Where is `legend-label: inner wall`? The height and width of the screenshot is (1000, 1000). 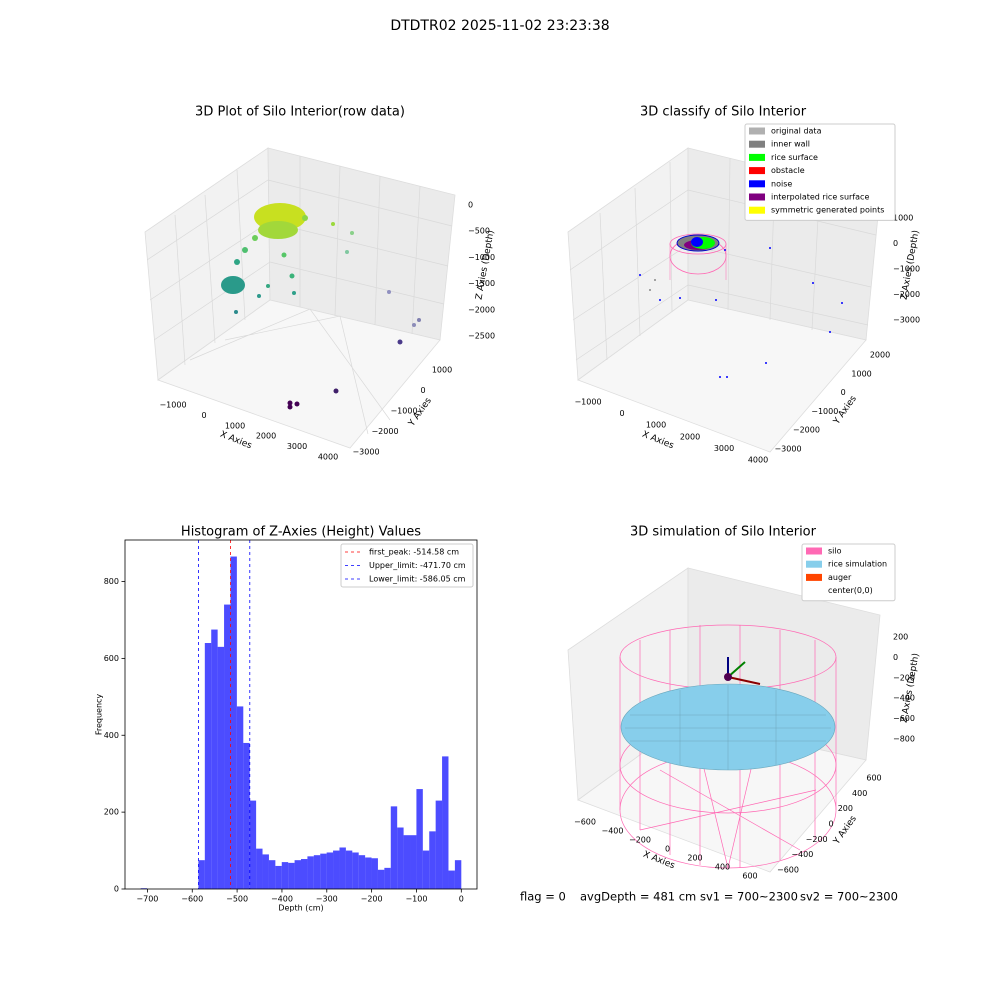
legend-label: inner wall is located at coordinates (790, 144).